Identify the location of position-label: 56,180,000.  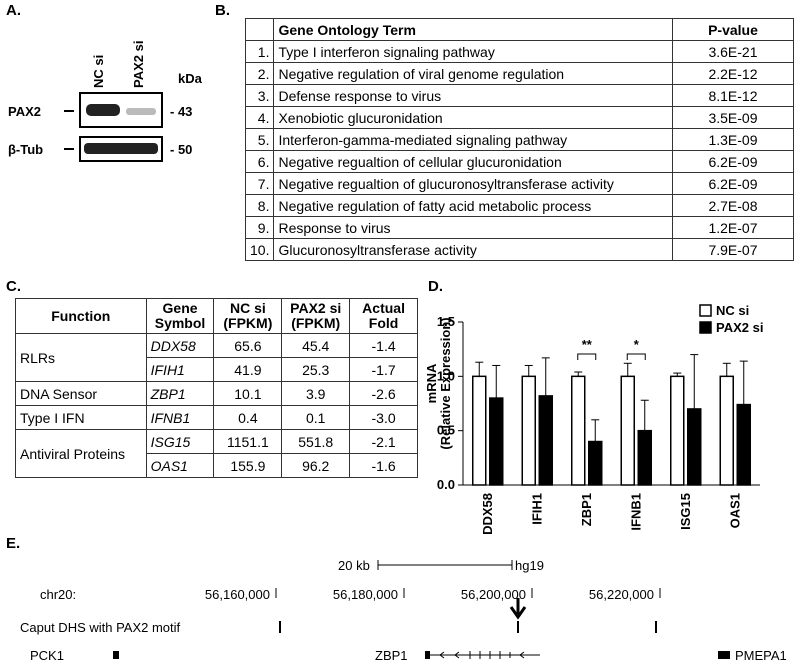
(365, 594).